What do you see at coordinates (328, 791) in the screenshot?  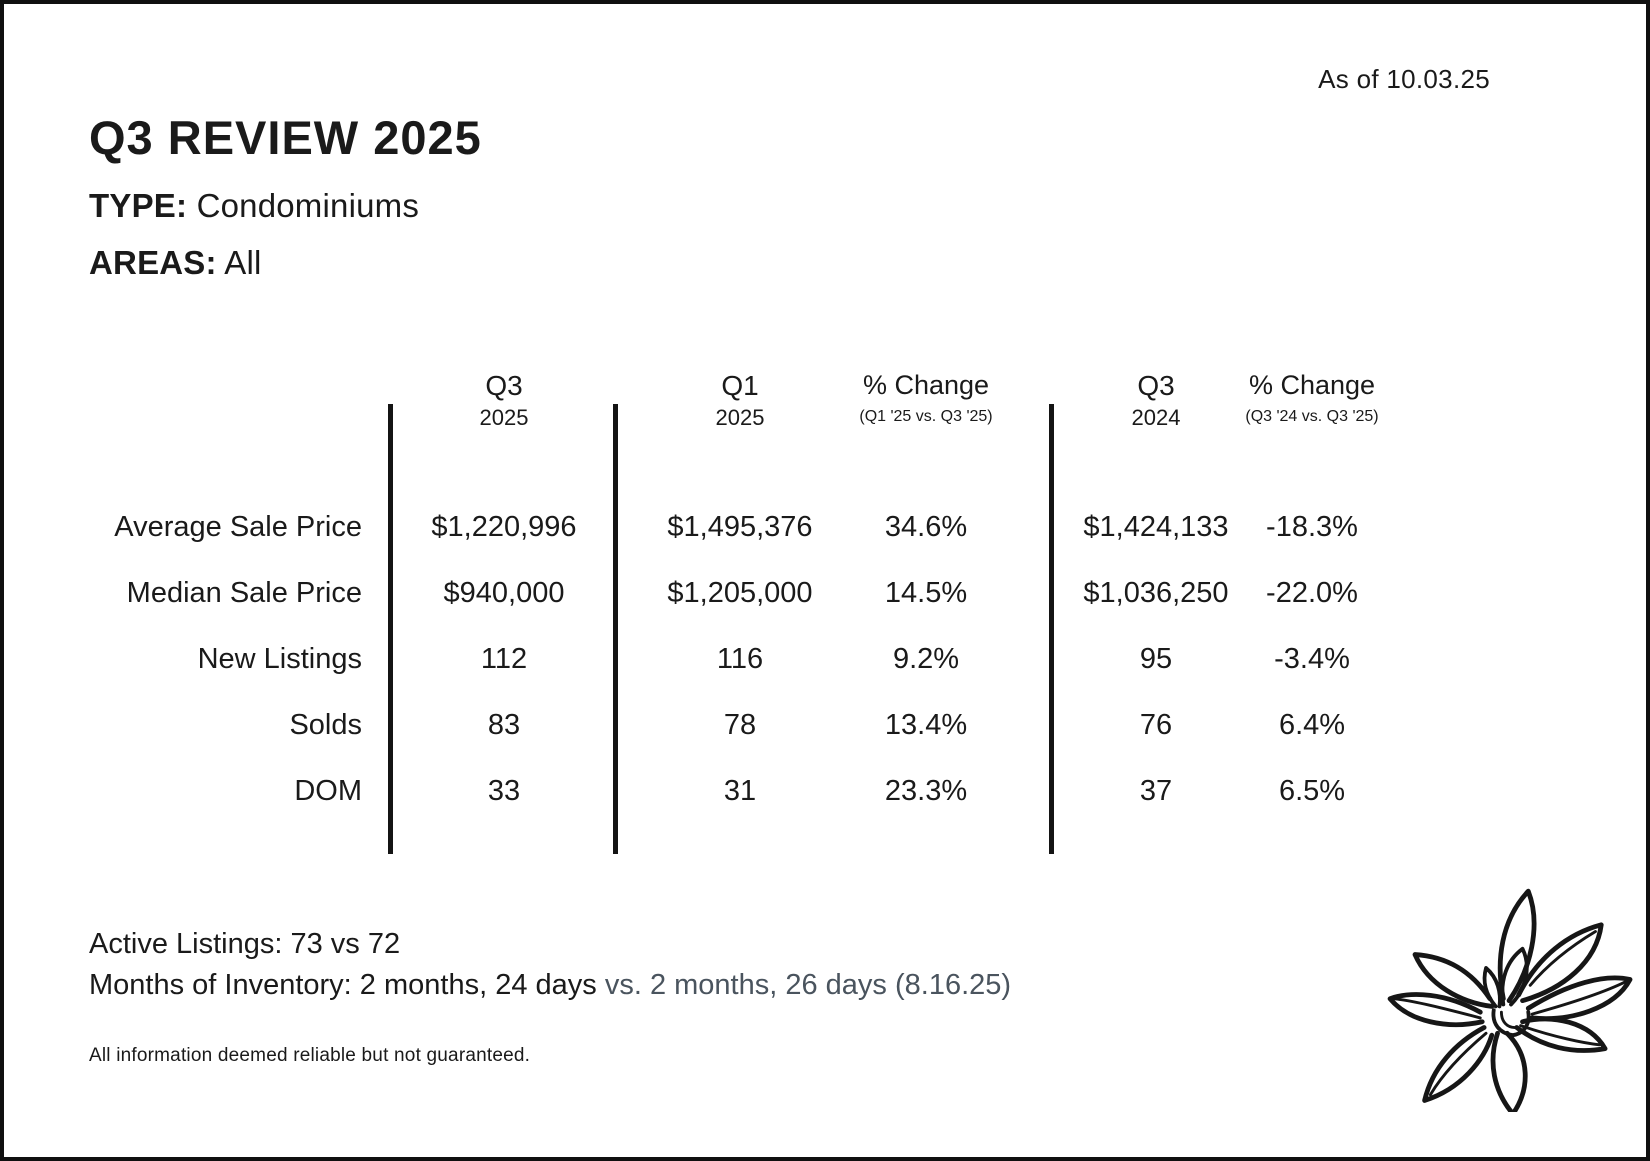 I see `row-label: DOM` at bounding box center [328, 791].